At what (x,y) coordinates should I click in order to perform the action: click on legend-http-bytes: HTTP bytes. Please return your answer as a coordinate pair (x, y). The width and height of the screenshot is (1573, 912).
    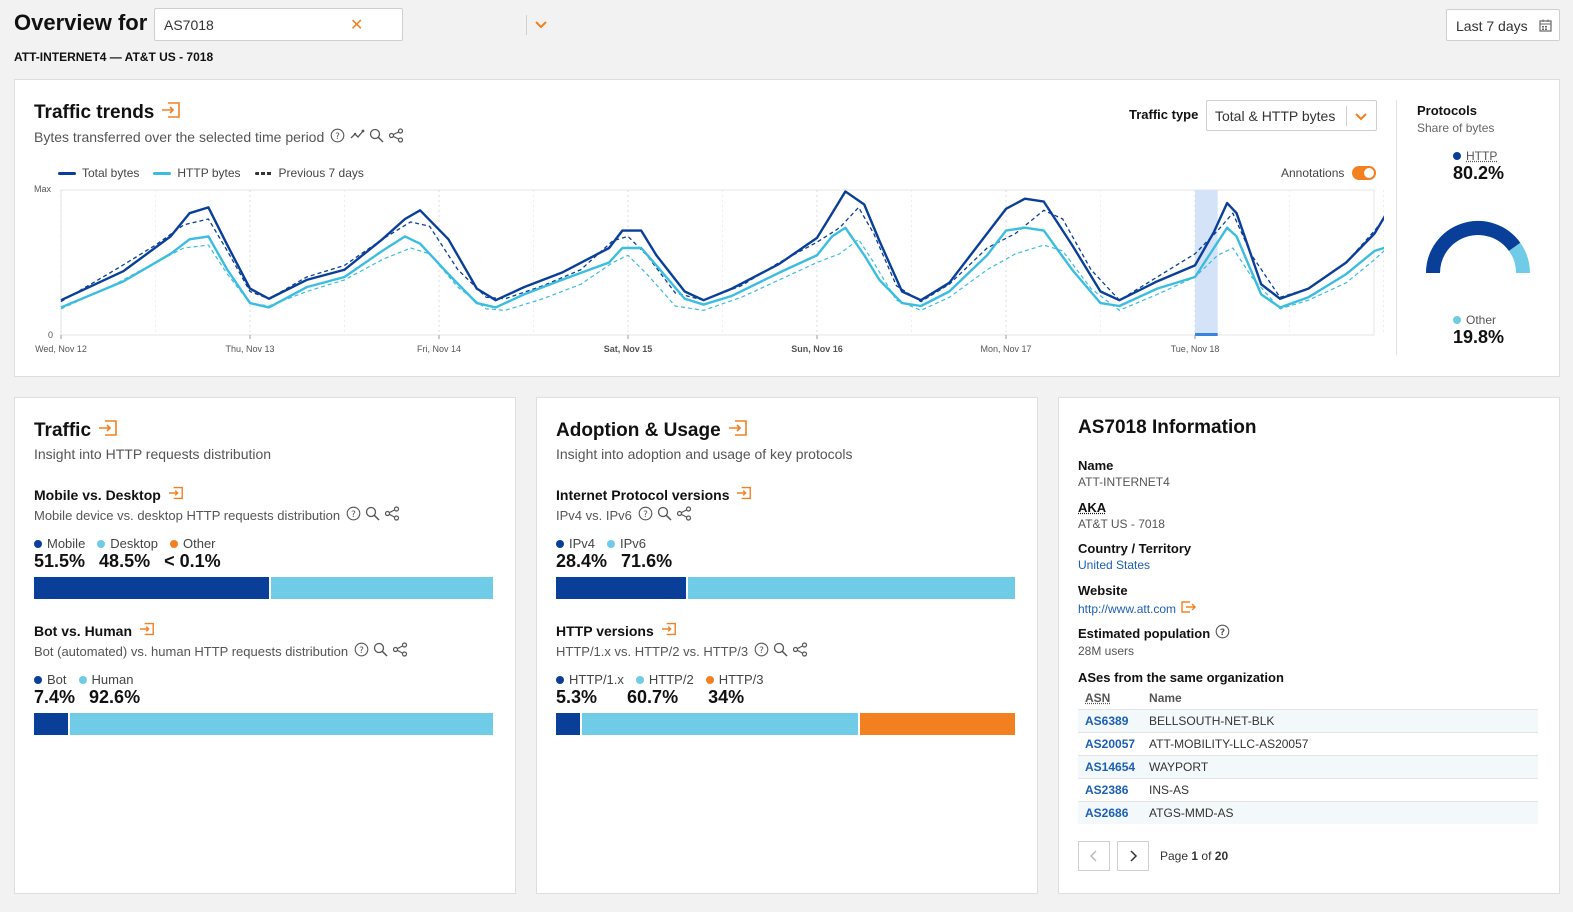
    Looking at the image, I should click on (197, 173).